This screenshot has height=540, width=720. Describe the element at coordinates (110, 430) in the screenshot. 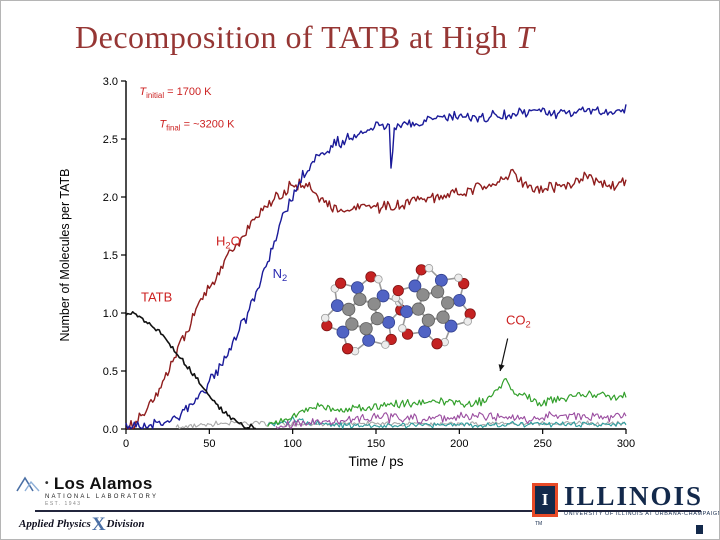

I see `y-tick-label: 0.0` at that location.